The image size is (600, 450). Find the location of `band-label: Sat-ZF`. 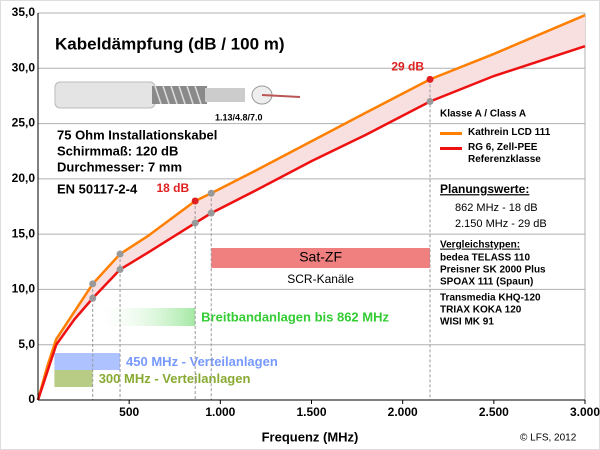

band-label: Sat-ZF is located at coordinates (320, 257).